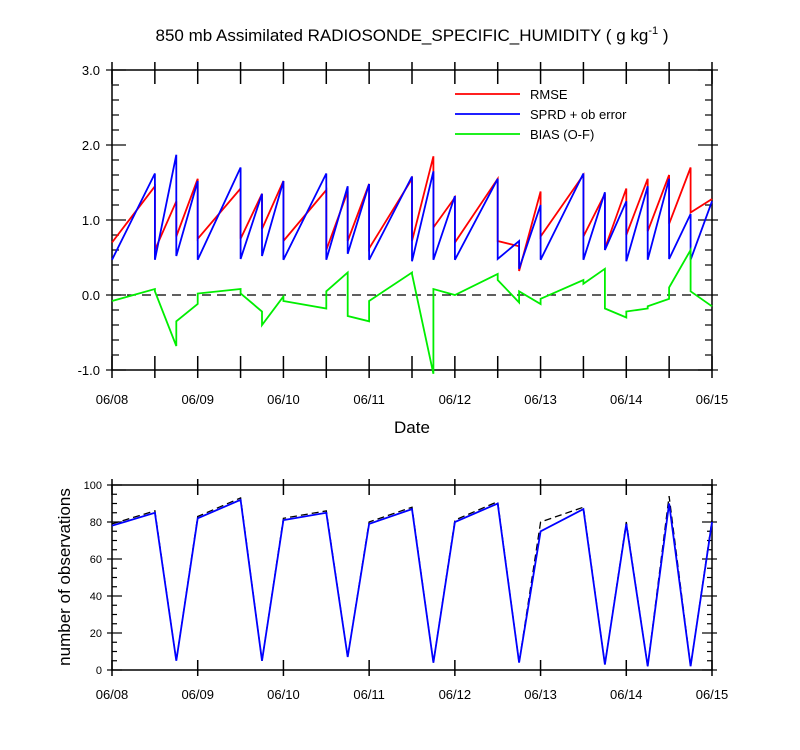 This screenshot has height=750, width=800. Describe the element at coordinates (99, 671) in the screenshot. I see `y-tick-label: 0` at that location.